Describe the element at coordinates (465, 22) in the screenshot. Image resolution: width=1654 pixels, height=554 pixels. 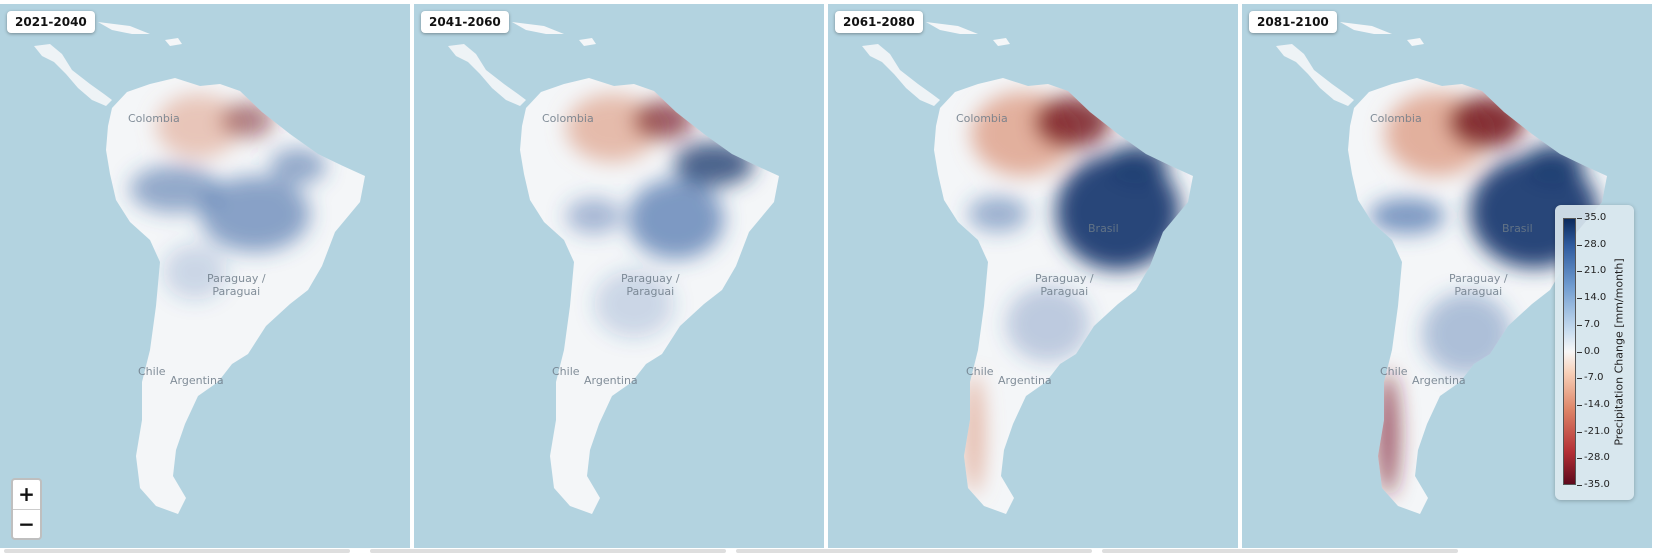
I see `period-label: 2041-2060` at that location.